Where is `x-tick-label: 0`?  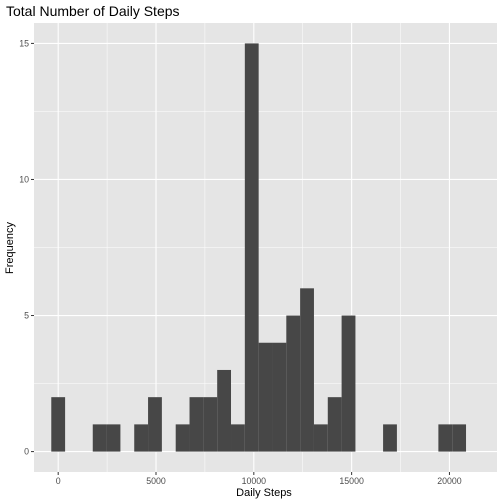
x-tick-label: 0 is located at coordinates (58, 481).